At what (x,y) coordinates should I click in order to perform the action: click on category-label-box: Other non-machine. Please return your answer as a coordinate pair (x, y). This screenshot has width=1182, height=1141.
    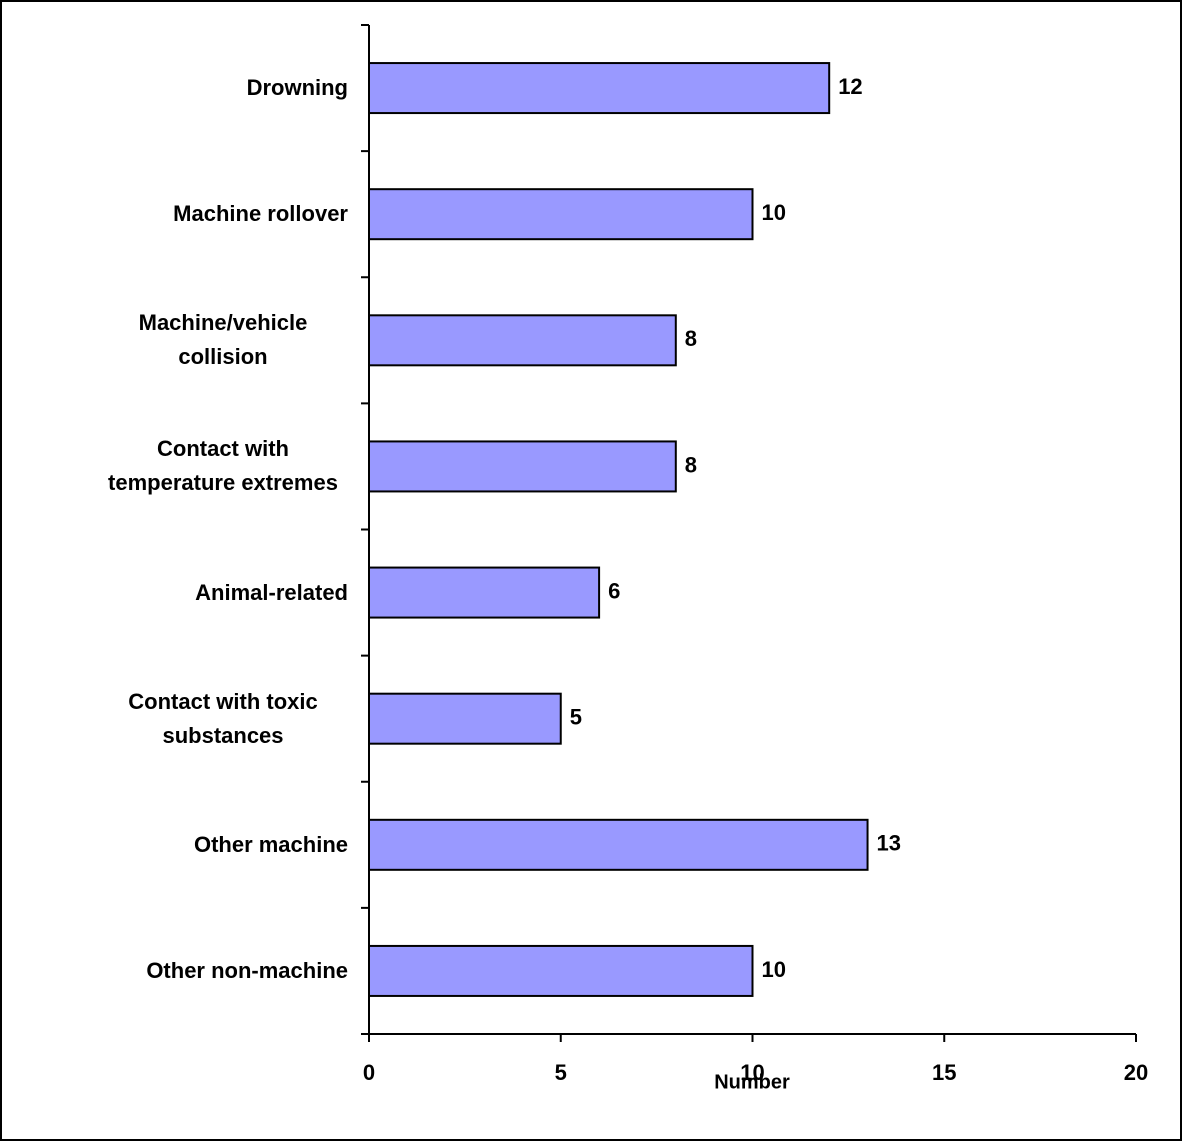
    Looking at the image, I should click on (178, 971).